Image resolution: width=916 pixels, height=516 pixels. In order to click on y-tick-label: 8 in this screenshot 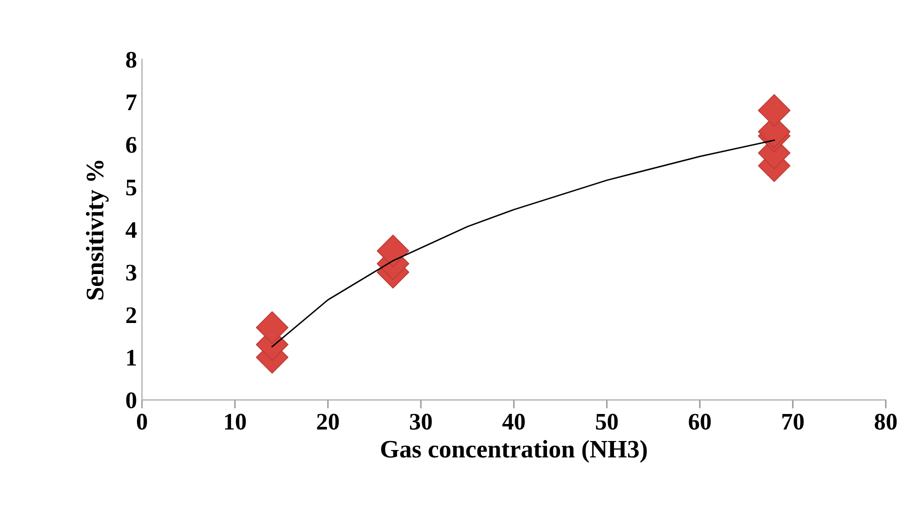, I will do `click(131, 60)`.